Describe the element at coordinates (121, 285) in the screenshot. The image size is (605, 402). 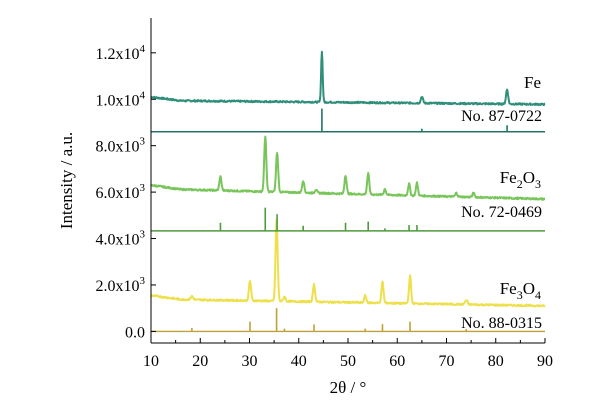
I see `y-tick-label: 2.0x10³` at that location.